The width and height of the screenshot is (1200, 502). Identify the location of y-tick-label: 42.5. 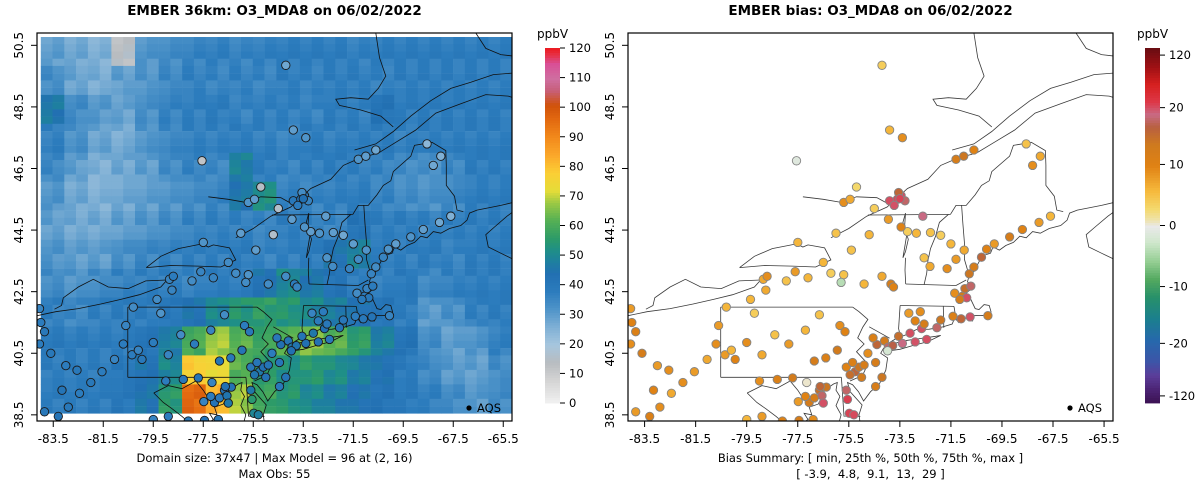
(610, 291).